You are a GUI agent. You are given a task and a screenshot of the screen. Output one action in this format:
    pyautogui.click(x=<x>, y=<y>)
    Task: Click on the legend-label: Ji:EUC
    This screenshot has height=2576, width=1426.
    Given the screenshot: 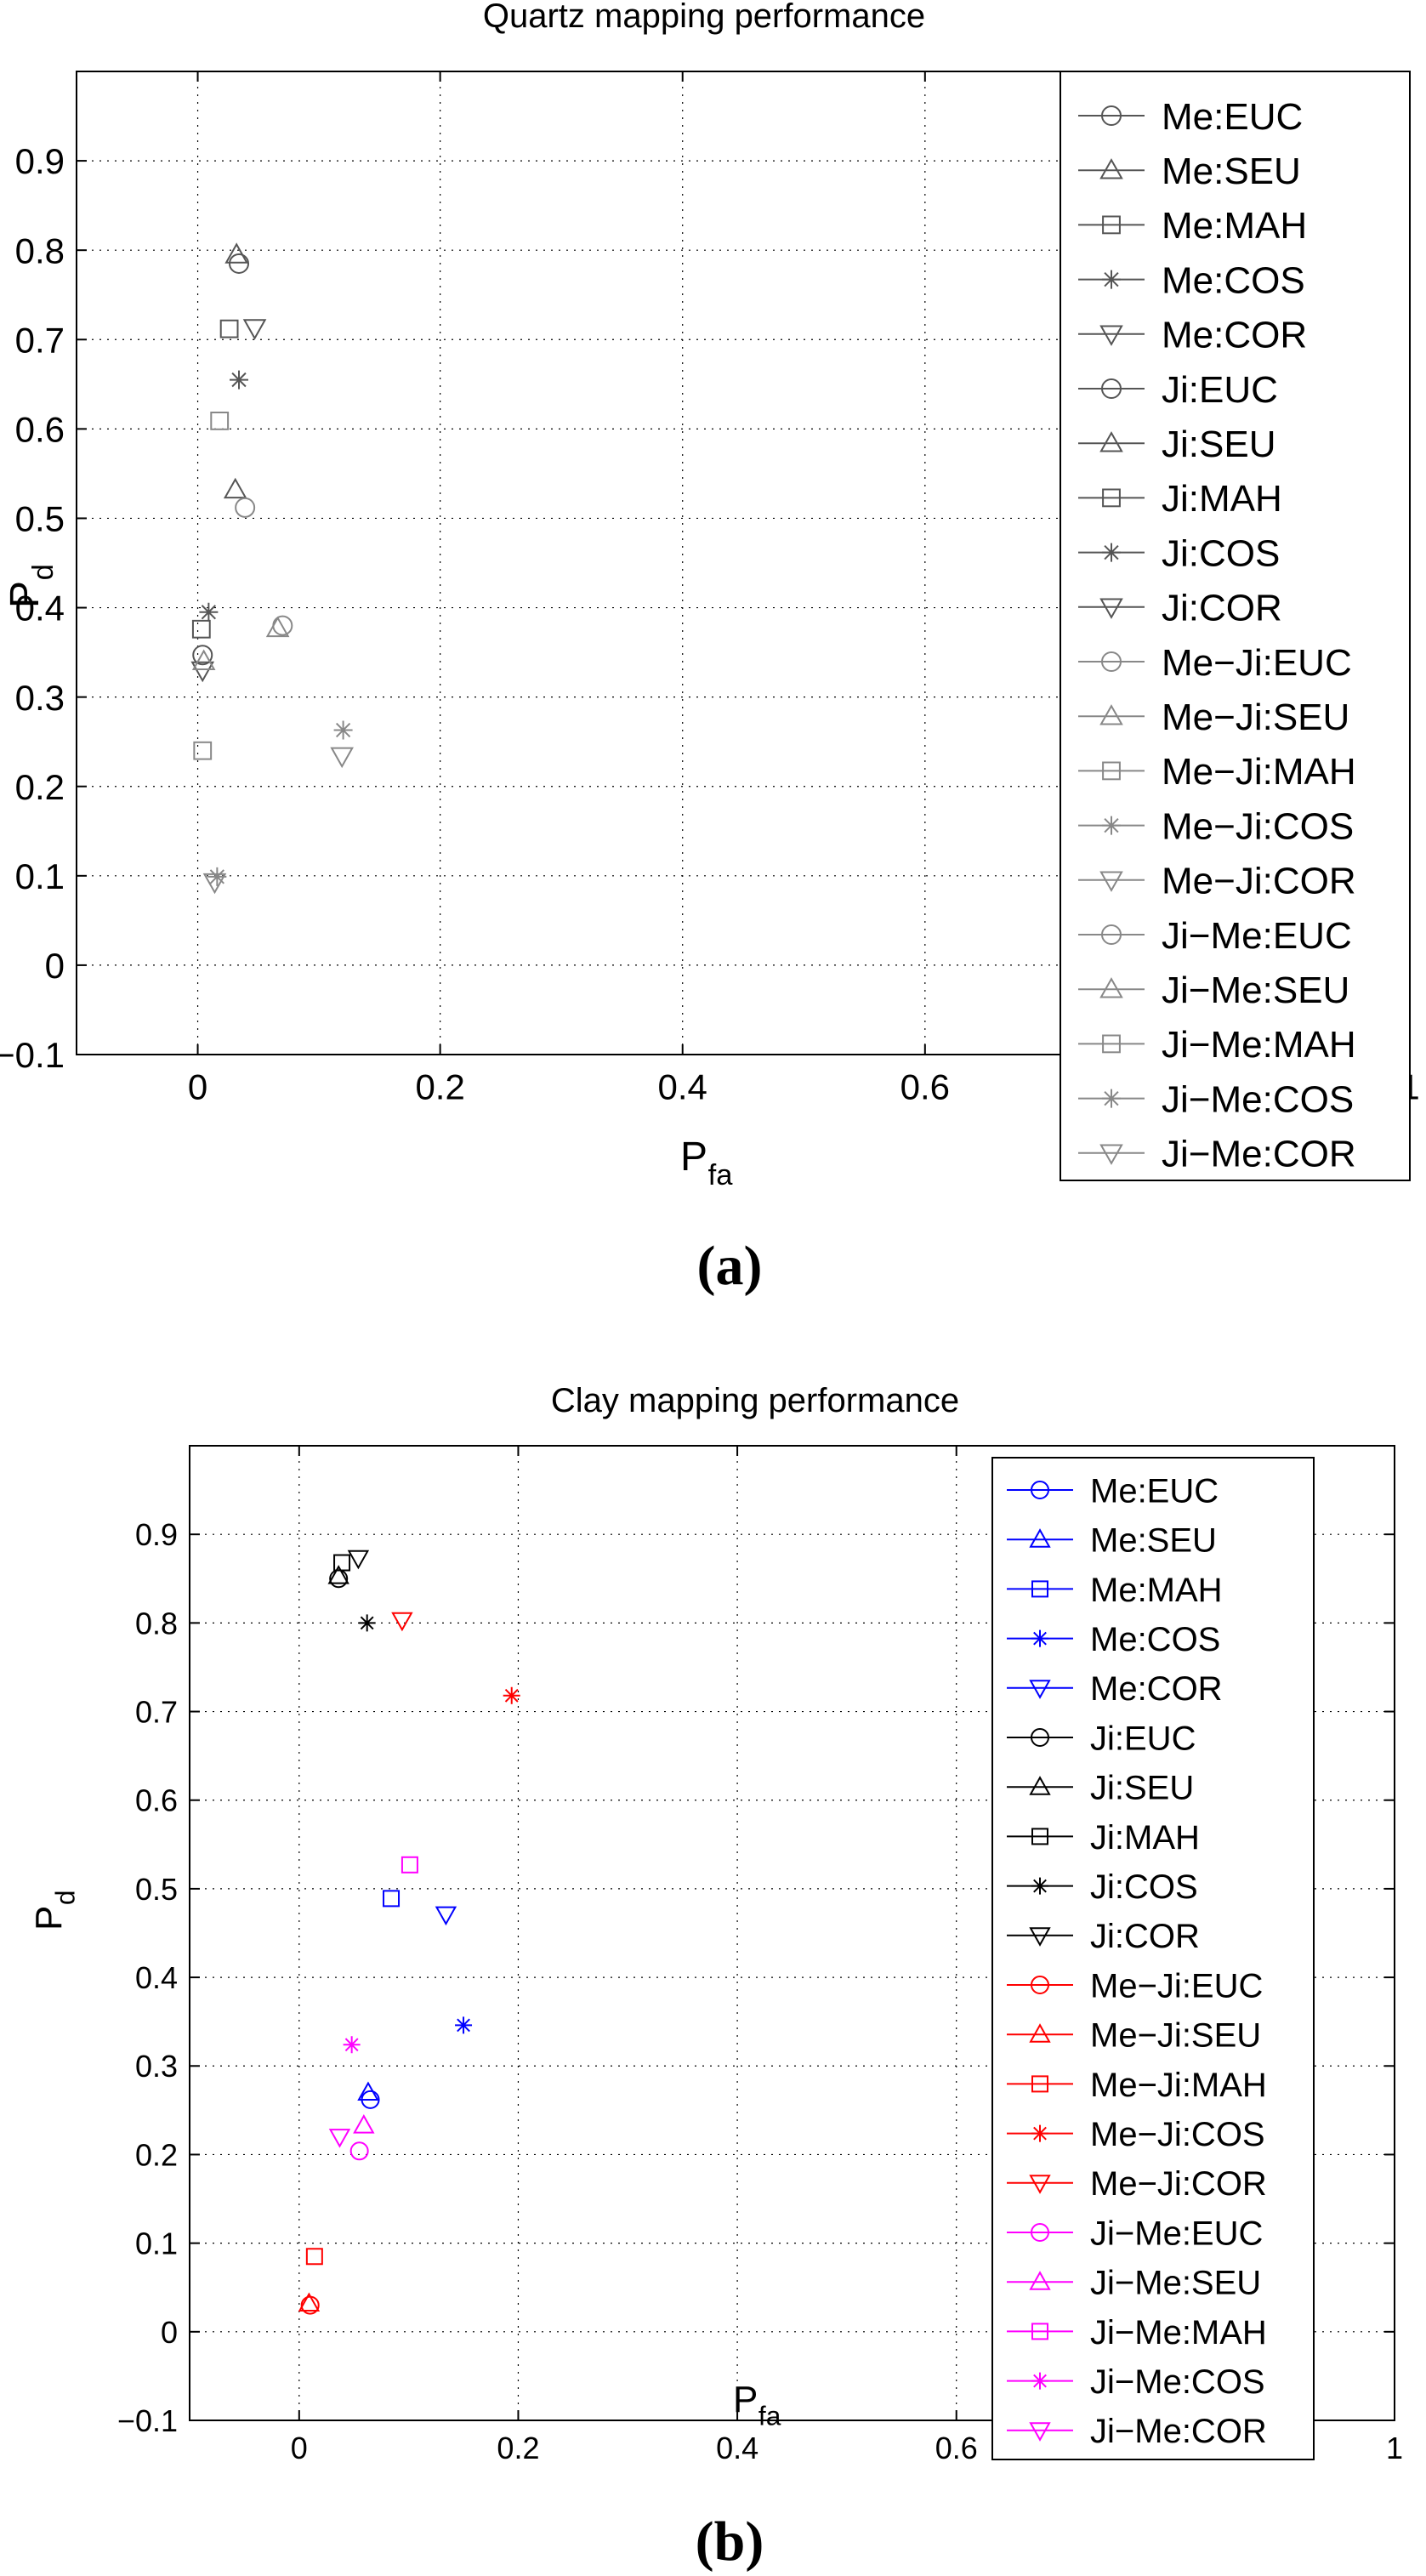 What is the action you would take?
    pyautogui.click(x=1220, y=390)
    